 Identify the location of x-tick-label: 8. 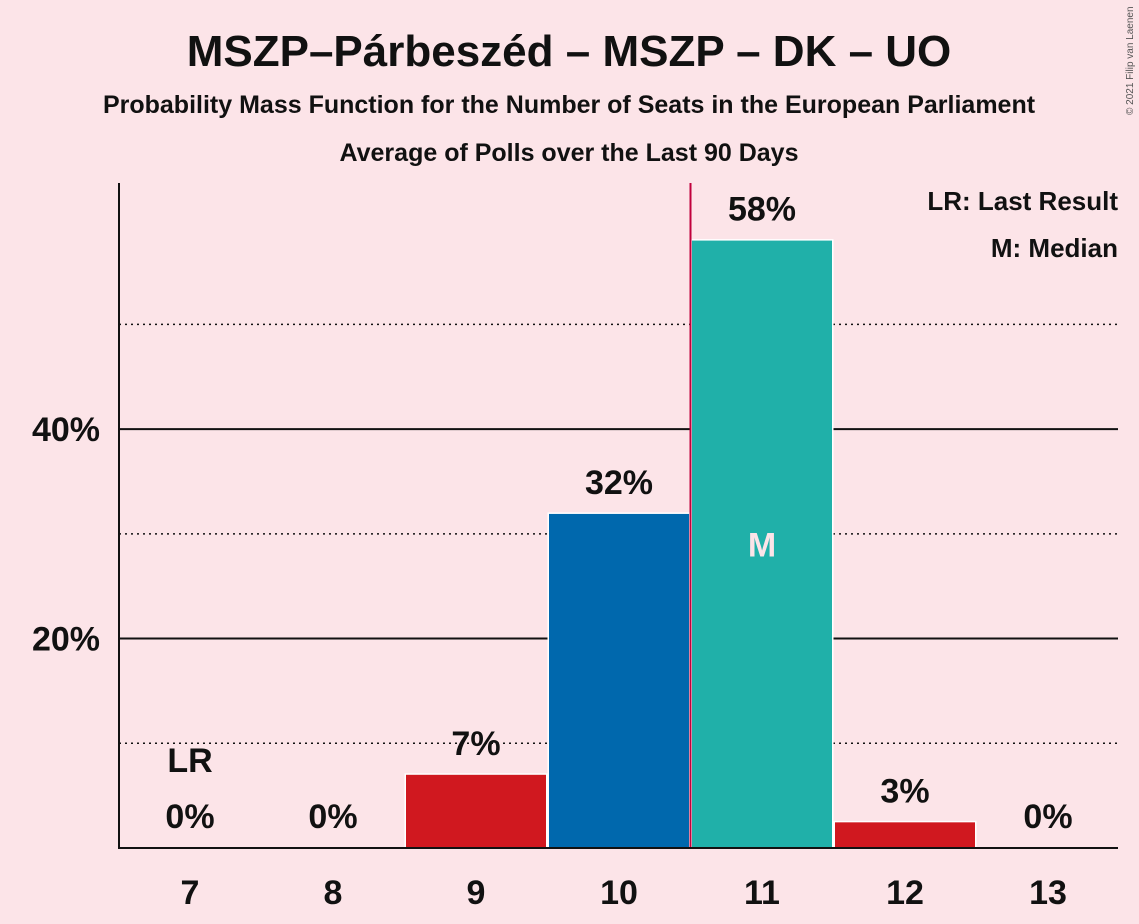
(333, 893).